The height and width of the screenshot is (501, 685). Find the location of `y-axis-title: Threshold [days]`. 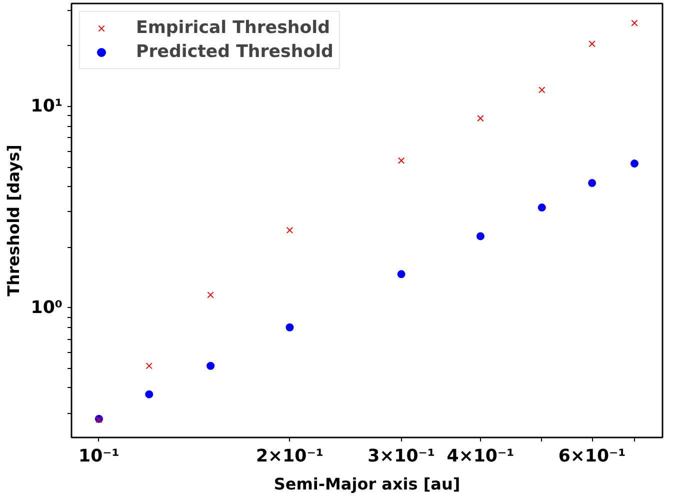

y-axis-title: Threshold [days] is located at coordinates (13, 220).